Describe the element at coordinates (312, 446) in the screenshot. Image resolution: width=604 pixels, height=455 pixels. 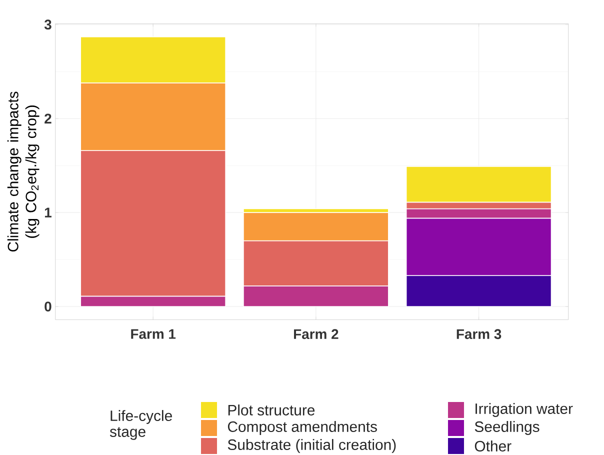
I see `legend-label: Substrate (initial creation)` at that location.